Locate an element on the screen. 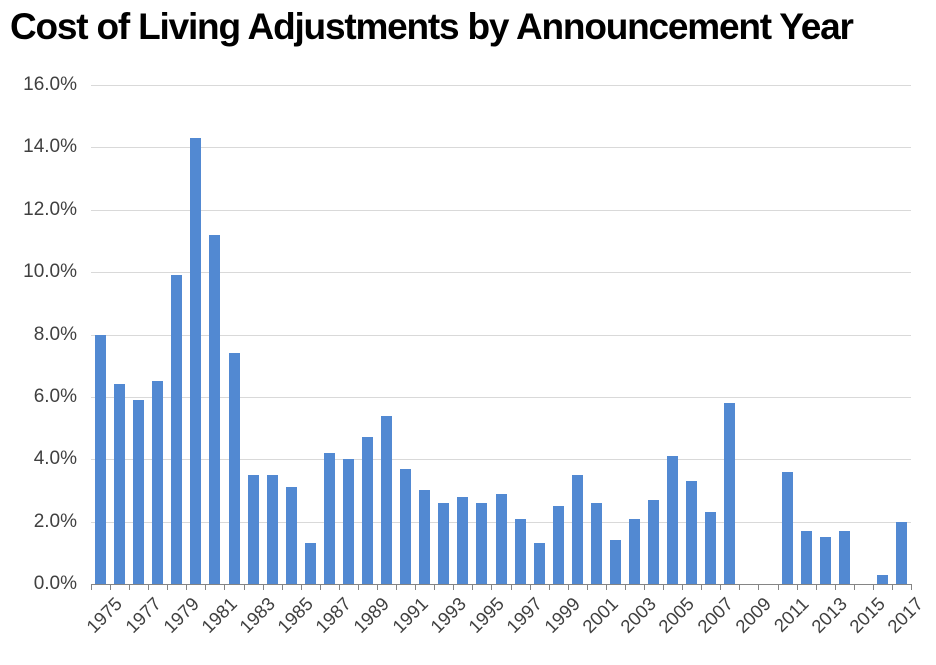 The image size is (936, 665). bar-1998 is located at coordinates (539, 563).